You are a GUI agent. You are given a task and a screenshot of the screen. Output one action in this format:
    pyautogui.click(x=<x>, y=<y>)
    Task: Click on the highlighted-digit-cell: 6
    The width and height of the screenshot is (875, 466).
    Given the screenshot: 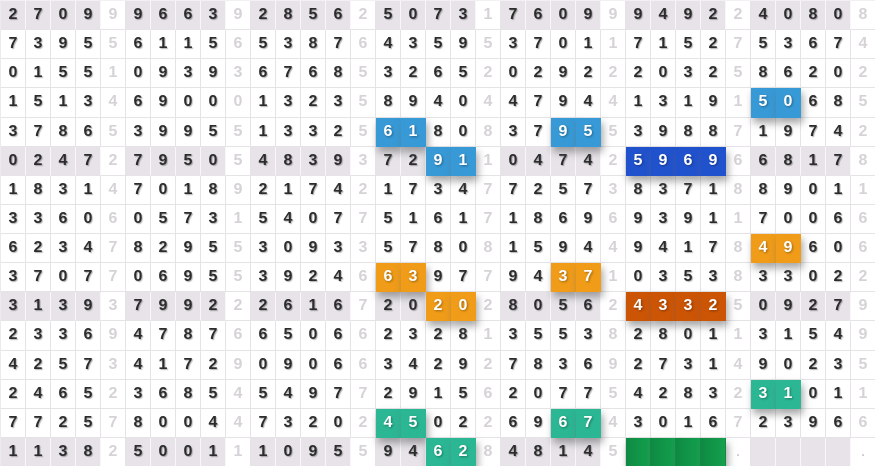 What is the action you would take?
    pyautogui.click(x=388, y=278)
    